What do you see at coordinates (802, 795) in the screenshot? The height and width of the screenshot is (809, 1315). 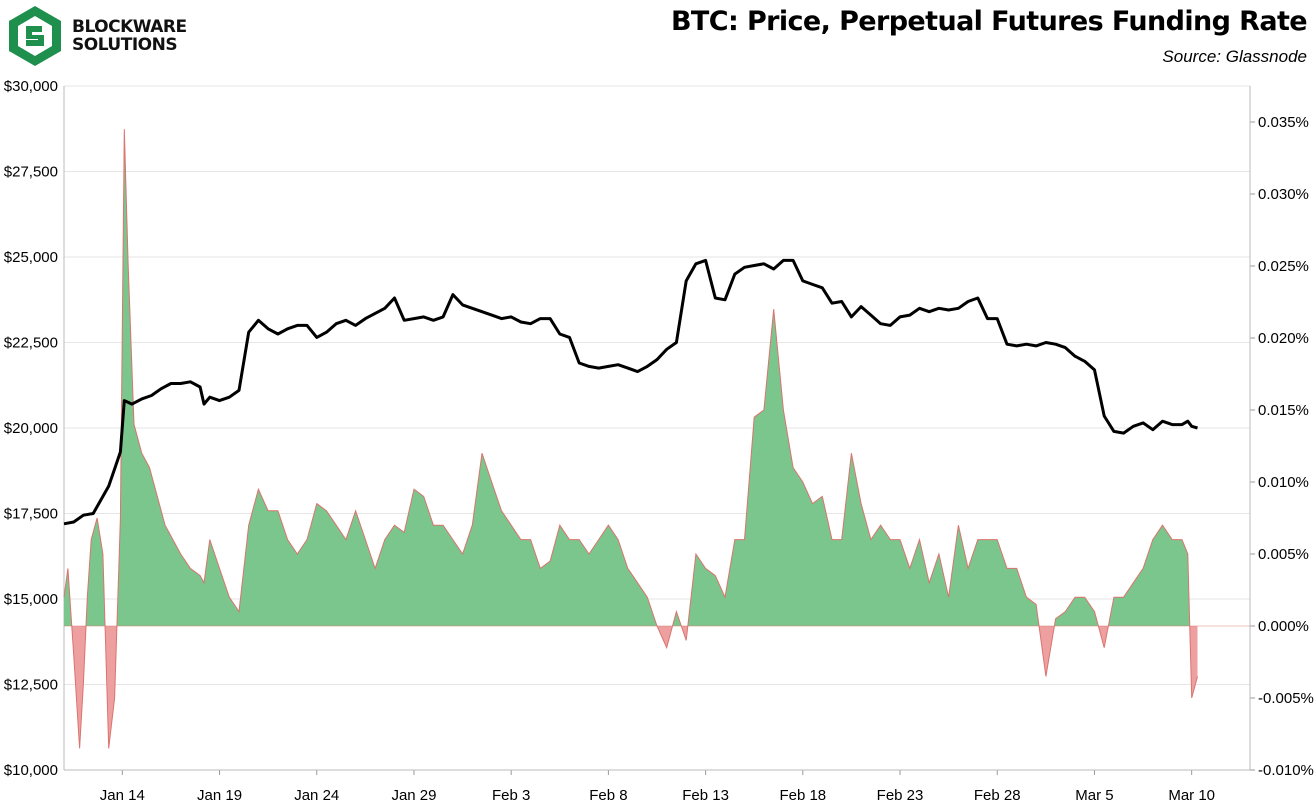 I see `x-tick-label: Feb 18` at bounding box center [802, 795].